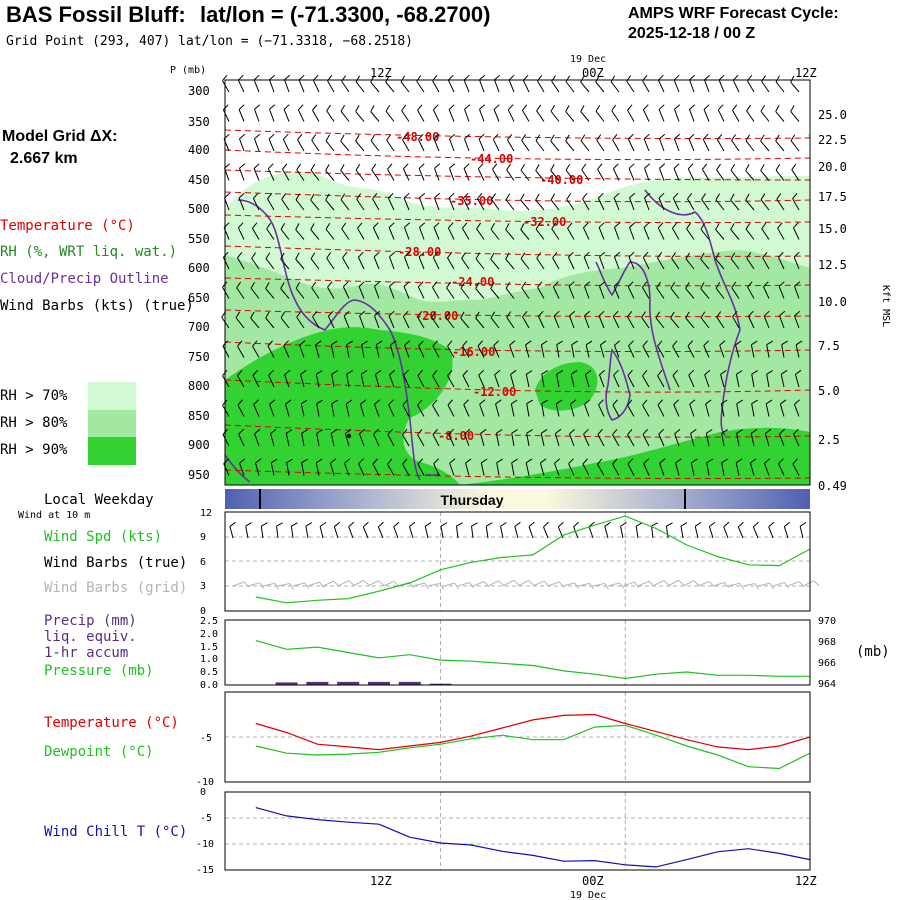 The width and height of the screenshot is (900, 900). What do you see at coordinates (209, 621) in the screenshot?
I see `precip-tick-2-5: 2.5` at bounding box center [209, 621].